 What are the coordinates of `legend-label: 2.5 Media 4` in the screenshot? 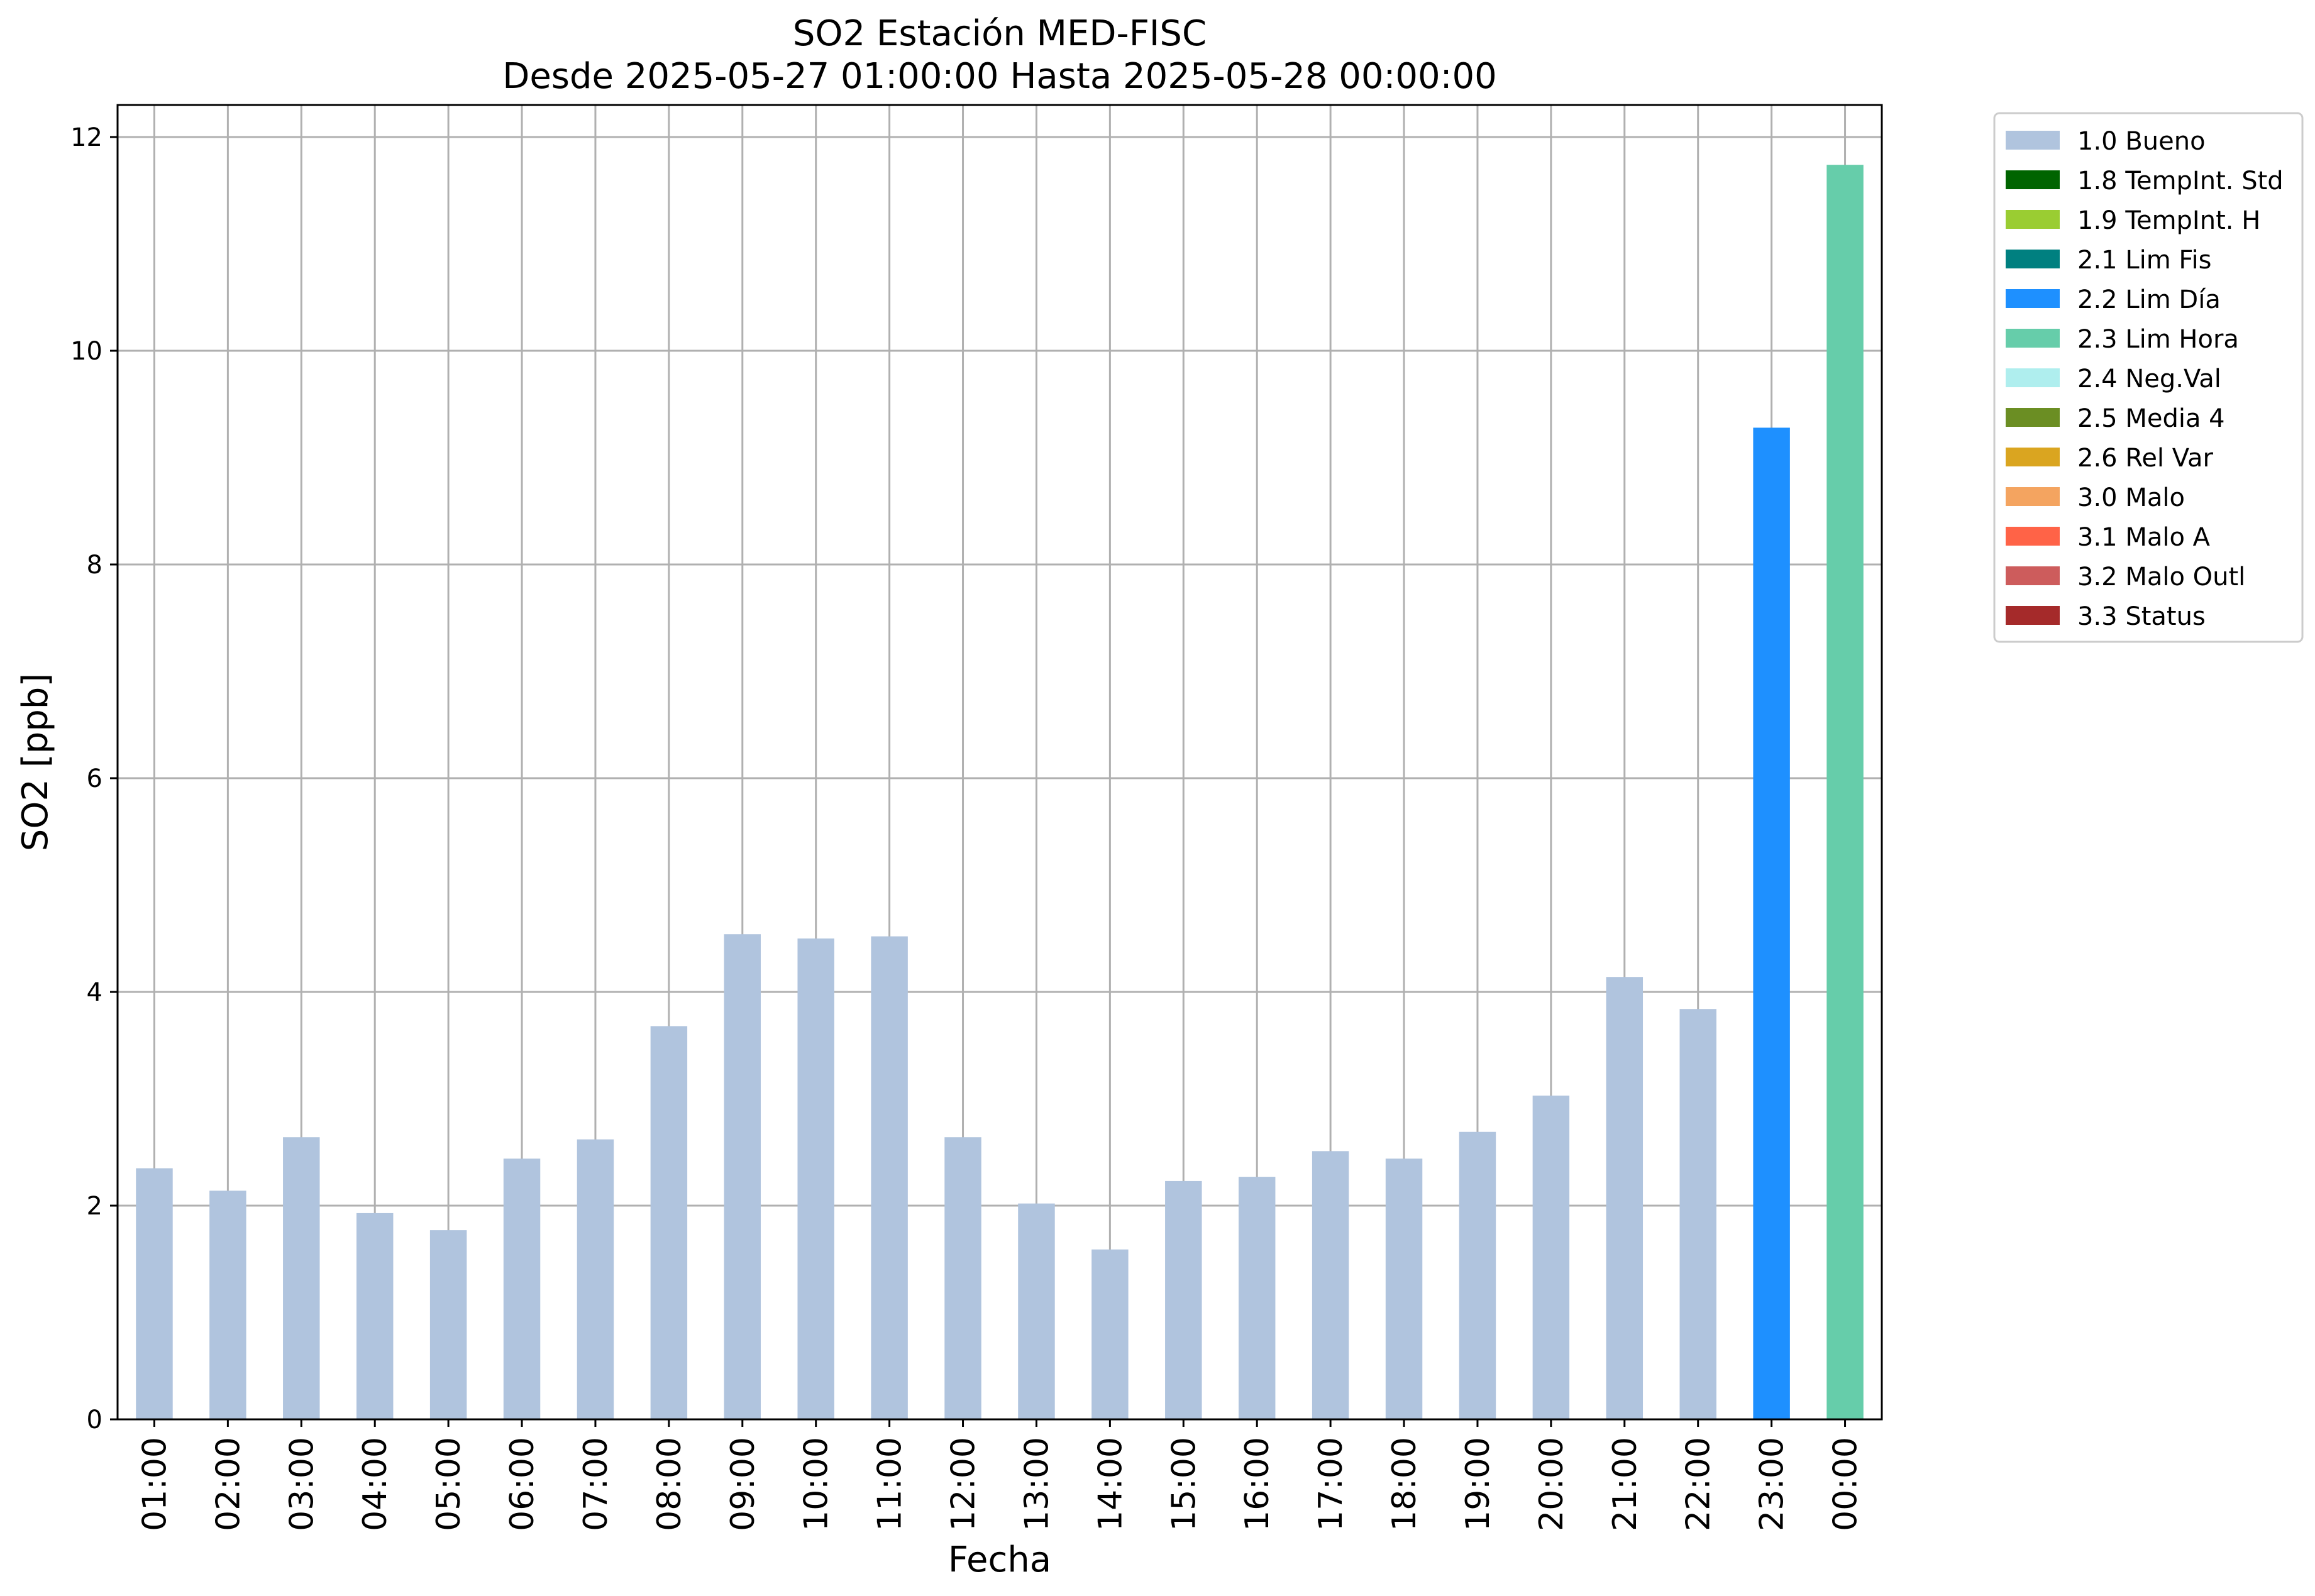 It's located at (2151, 418).